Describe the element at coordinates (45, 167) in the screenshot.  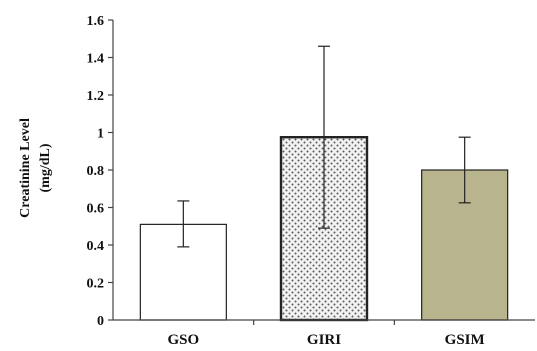
I see `y-axis-title-line-2: (mg/dL)` at that location.